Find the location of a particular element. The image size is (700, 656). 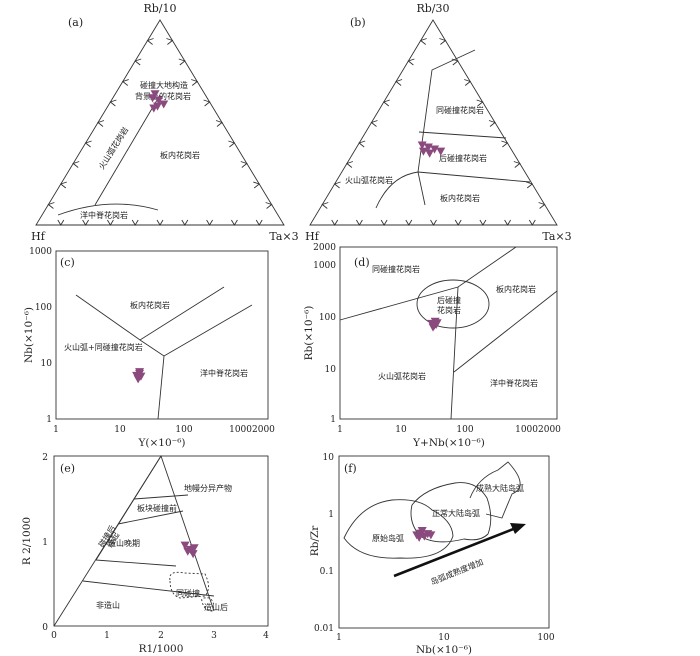

field-label-c-arc-syn: 火山弧+同碰撞花岗岩 is located at coordinates (103, 347).